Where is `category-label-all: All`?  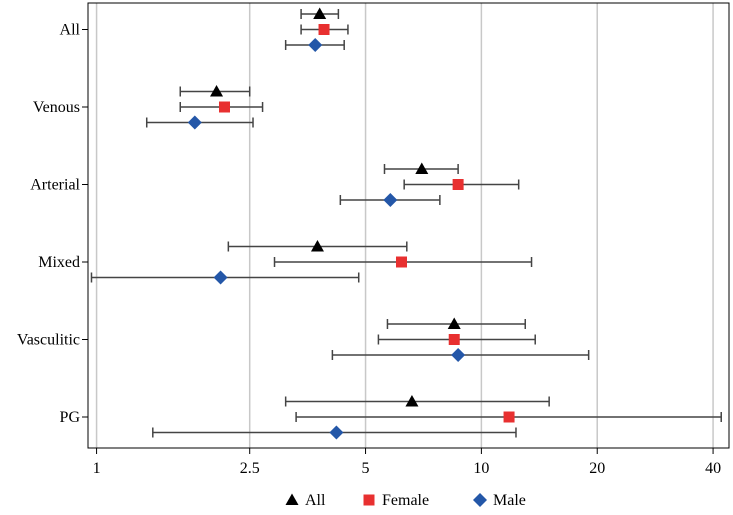 category-label-all: All is located at coordinates (70, 30).